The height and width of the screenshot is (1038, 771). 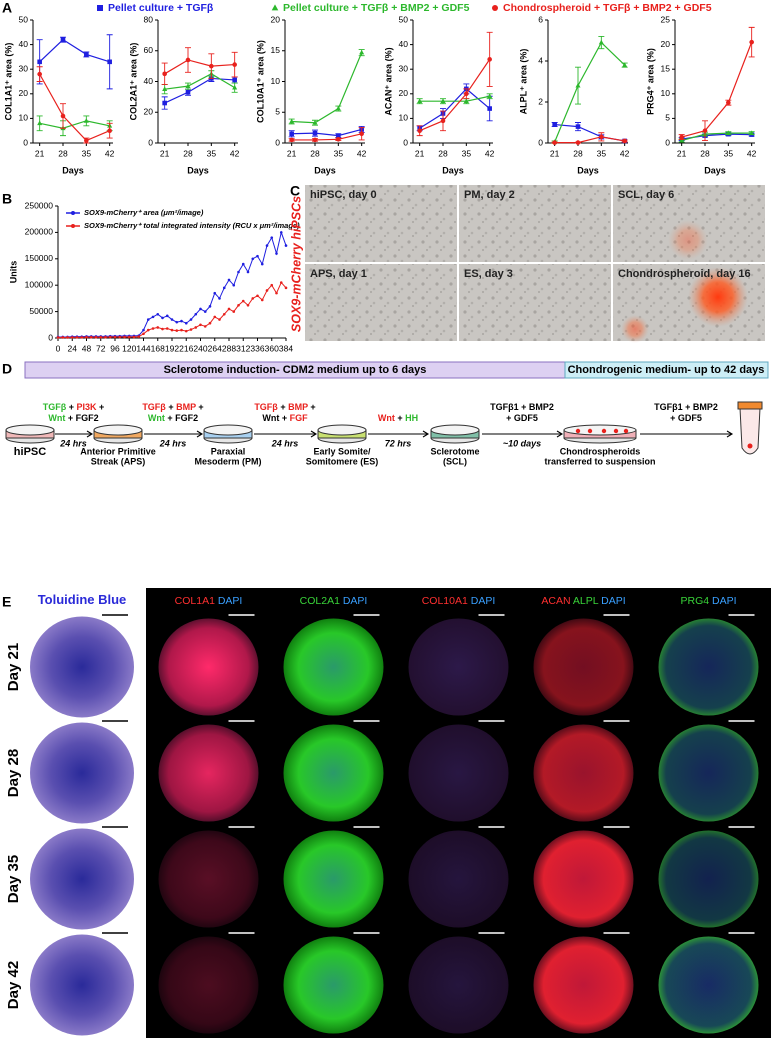 What do you see at coordinates (13, 773) in the screenshot?
I see `row-label: Day 28` at bounding box center [13, 773].